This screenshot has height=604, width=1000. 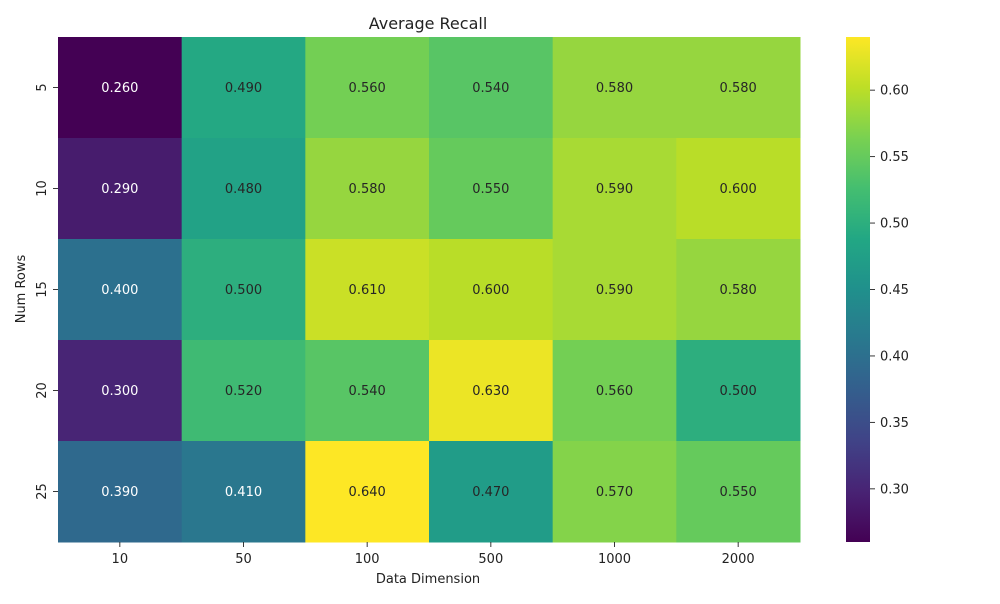 I want to click on y-tick-label: 10, so click(x=42, y=188).